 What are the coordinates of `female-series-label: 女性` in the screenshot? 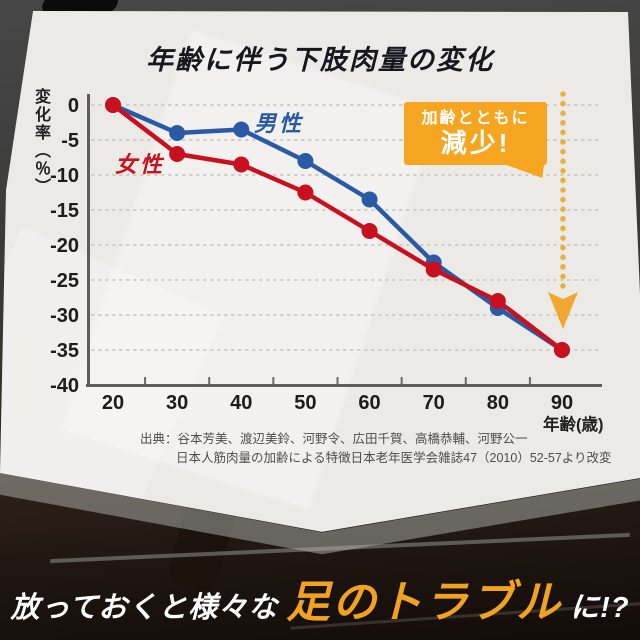 It's located at (140, 164).